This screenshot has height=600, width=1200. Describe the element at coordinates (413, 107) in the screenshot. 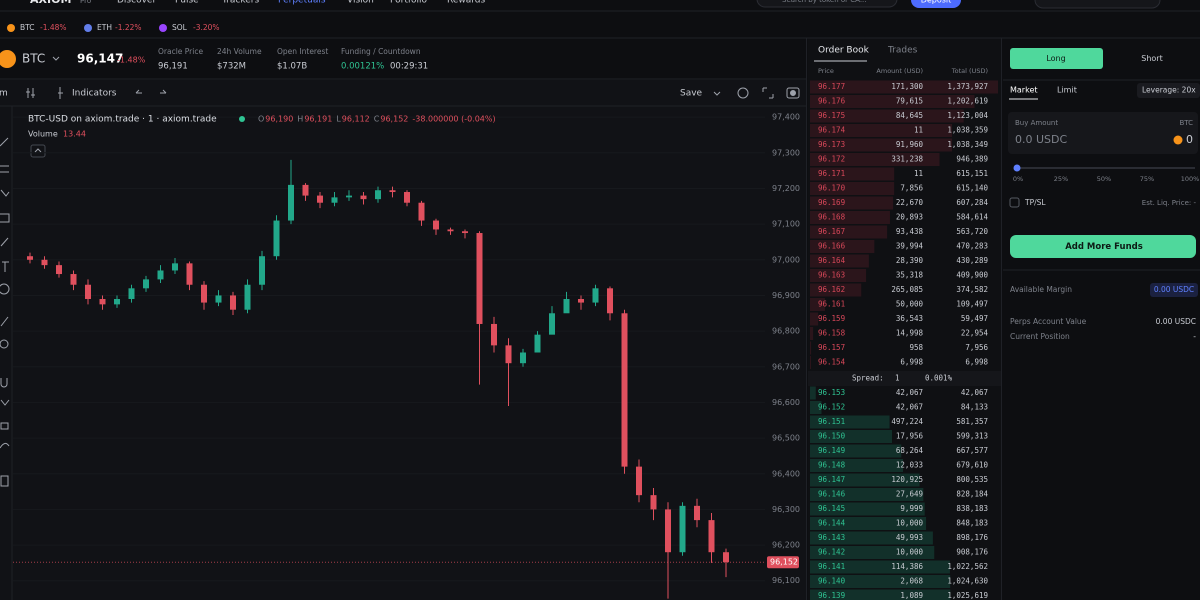

I see `chart-toolbar-icons` at that location.